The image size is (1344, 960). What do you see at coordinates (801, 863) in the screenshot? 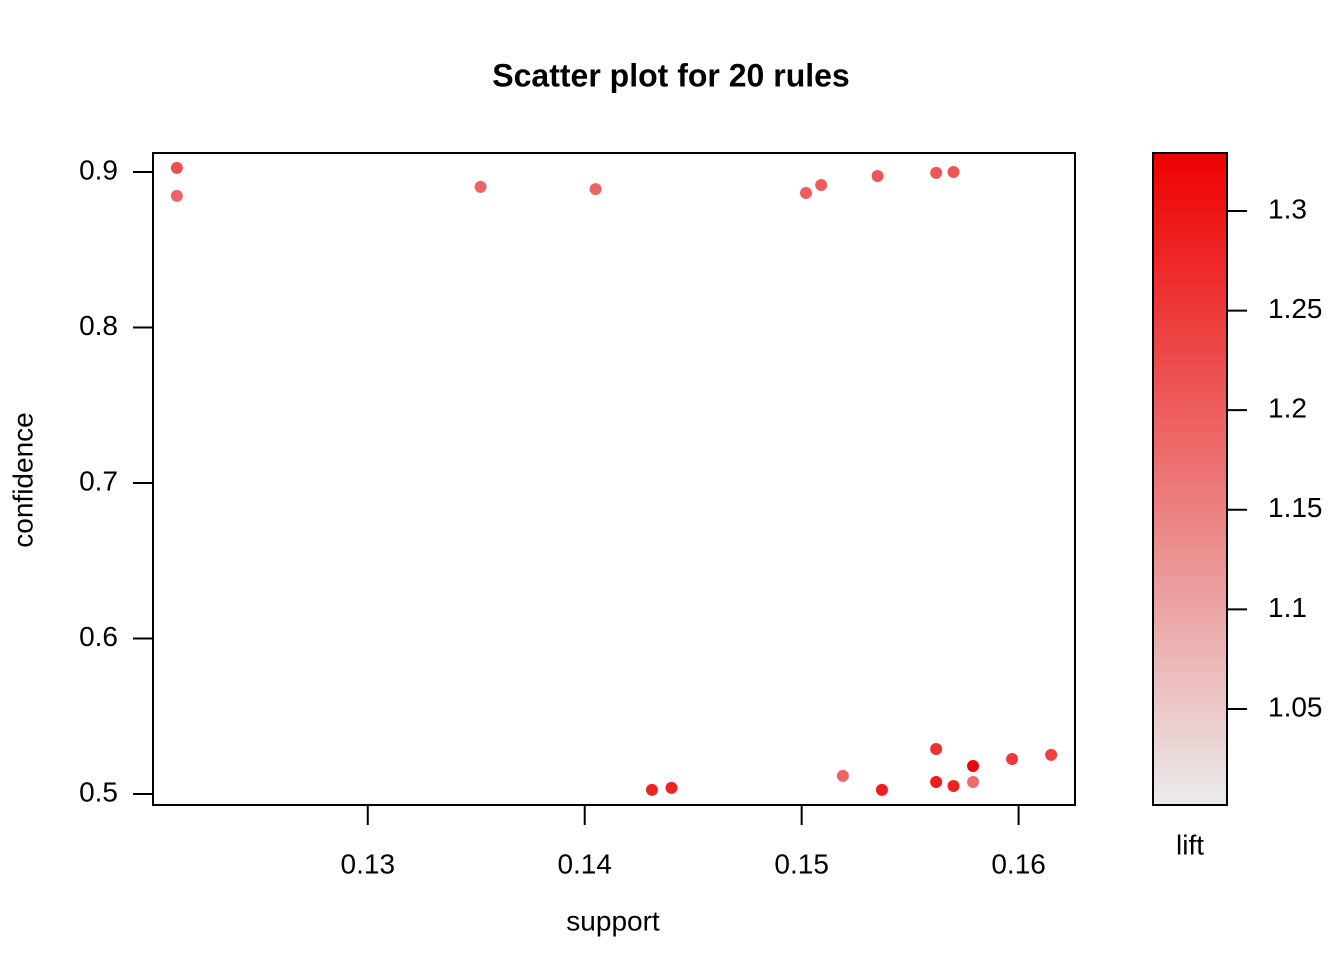
I see `x-tick-label: 0.15` at bounding box center [801, 863].